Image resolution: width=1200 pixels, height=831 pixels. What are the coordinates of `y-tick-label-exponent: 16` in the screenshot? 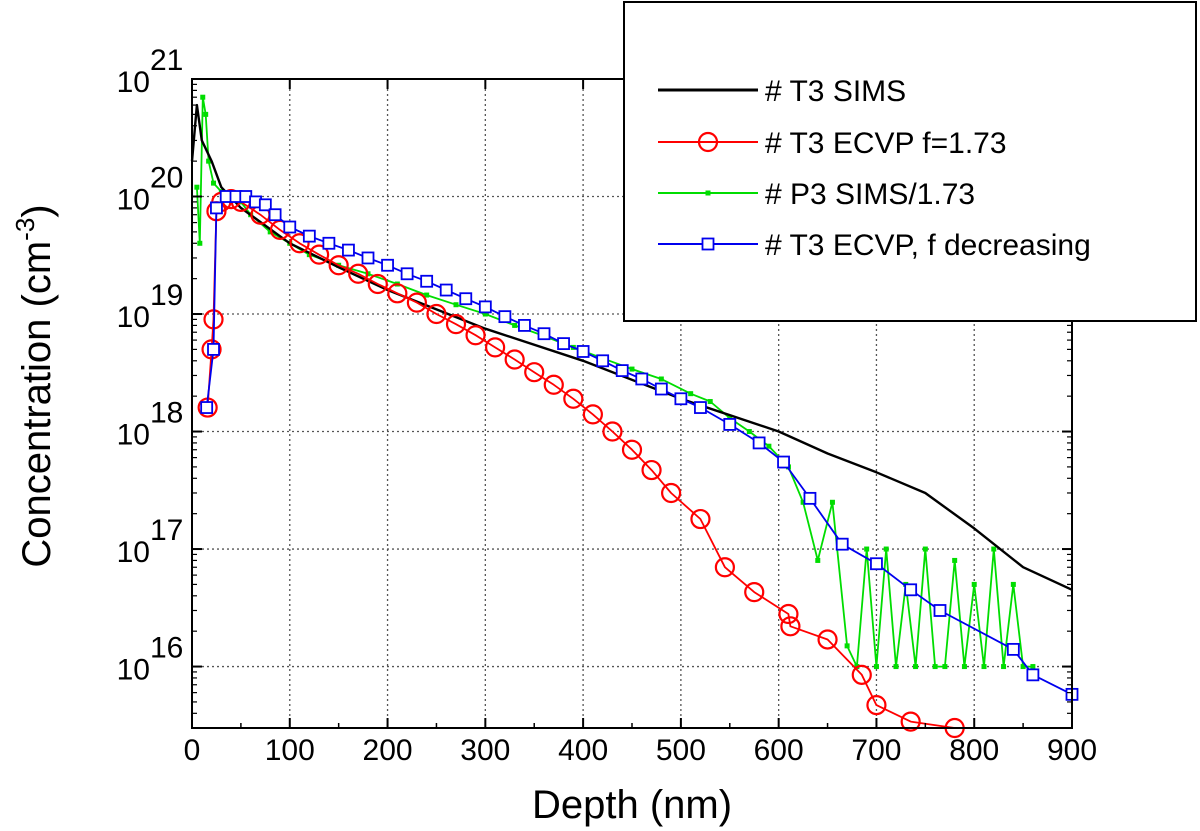 It's located at (166, 648).